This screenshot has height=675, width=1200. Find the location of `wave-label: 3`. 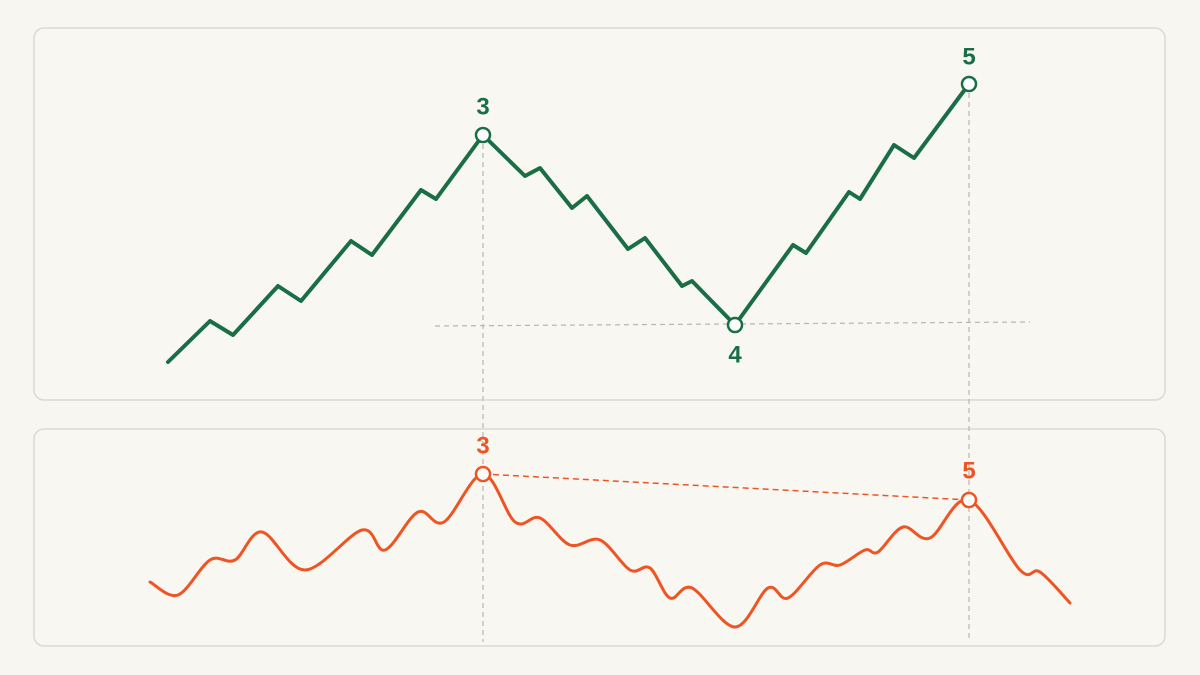

wave-label: 3 is located at coordinates (482, 106).